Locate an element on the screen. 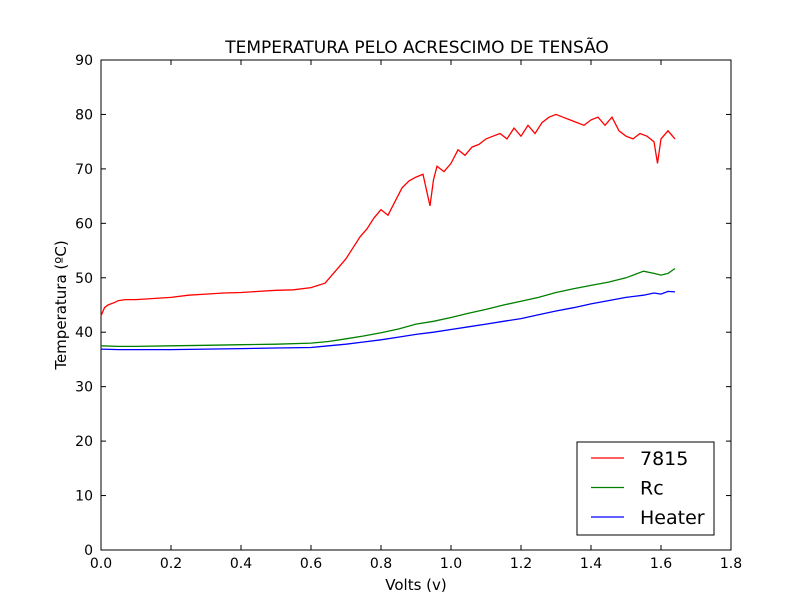  legend-label: Heater is located at coordinates (672, 518).